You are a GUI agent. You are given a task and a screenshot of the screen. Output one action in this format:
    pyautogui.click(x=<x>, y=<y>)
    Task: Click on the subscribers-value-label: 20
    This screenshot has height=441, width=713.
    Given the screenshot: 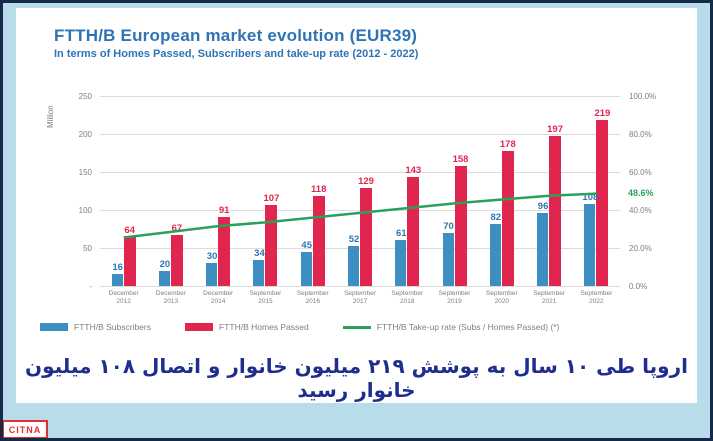 What is the action you would take?
    pyautogui.click(x=165, y=264)
    